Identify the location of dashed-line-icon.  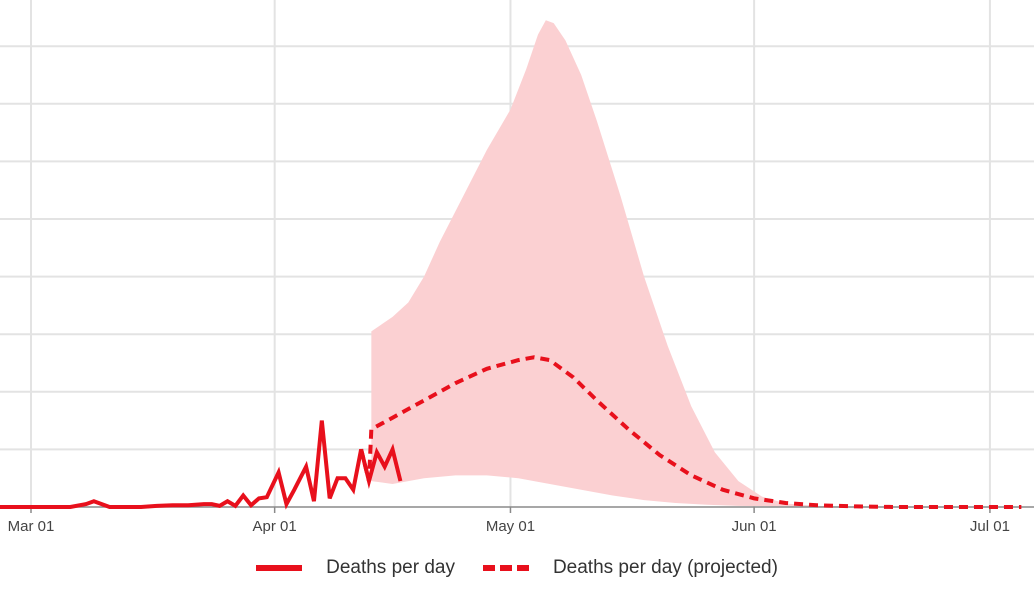
(505, 568).